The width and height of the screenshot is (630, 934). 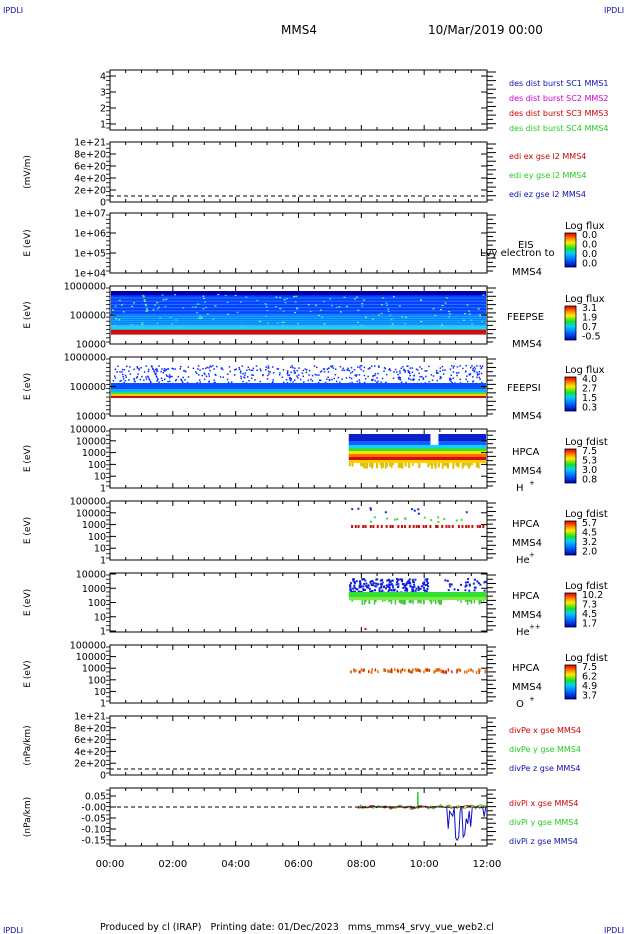 I want to click on legend-entry: edi ez gse l2 MMS4, so click(x=547, y=194).